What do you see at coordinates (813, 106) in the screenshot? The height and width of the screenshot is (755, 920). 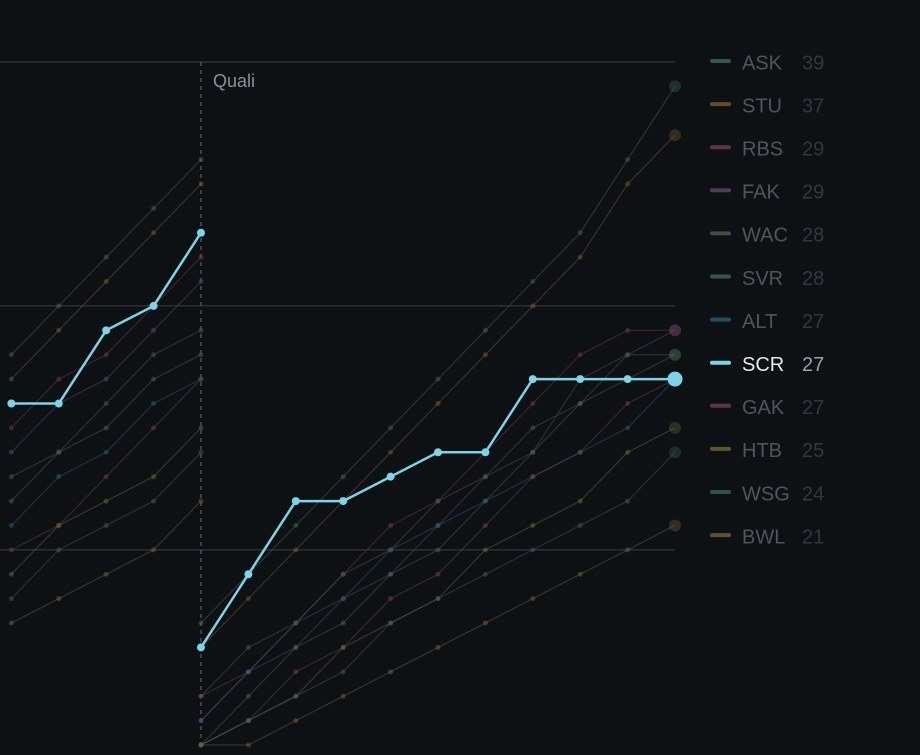 I see `legend-value: 37` at bounding box center [813, 106].